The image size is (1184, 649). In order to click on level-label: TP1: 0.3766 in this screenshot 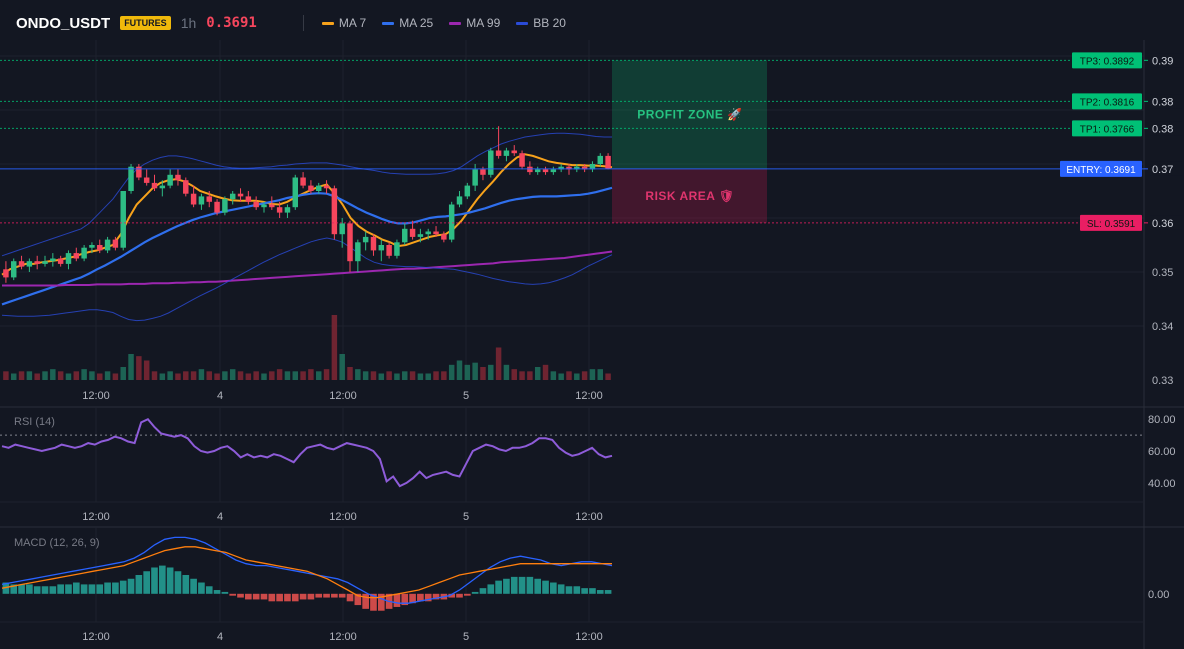, I will do `click(1107, 129)`.